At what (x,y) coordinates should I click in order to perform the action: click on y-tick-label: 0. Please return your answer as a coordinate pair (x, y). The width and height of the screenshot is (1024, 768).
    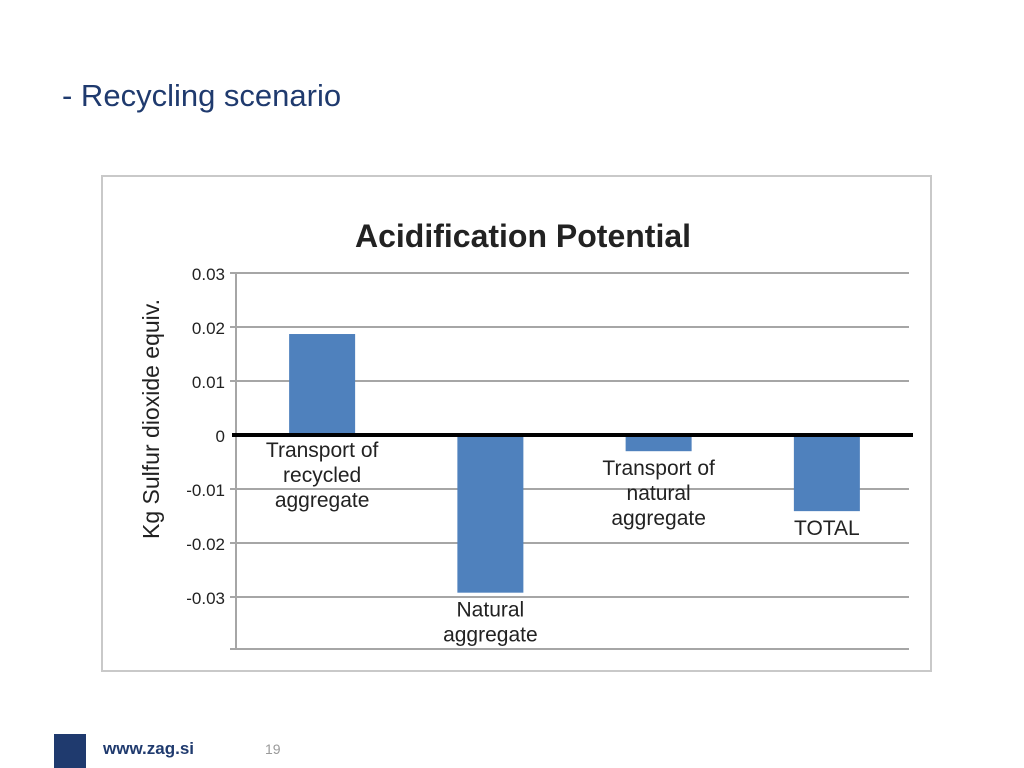
    Looking at the image, I should click on (220, 436).